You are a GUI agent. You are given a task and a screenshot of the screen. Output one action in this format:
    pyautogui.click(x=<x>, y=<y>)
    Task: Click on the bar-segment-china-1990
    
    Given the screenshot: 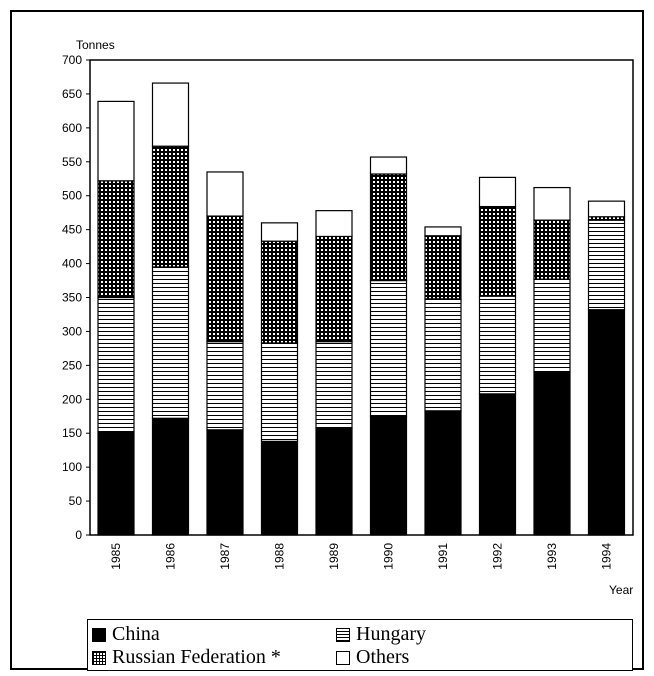 What is the action you would take?
    pyautogui.click(x=388, y=475)
    